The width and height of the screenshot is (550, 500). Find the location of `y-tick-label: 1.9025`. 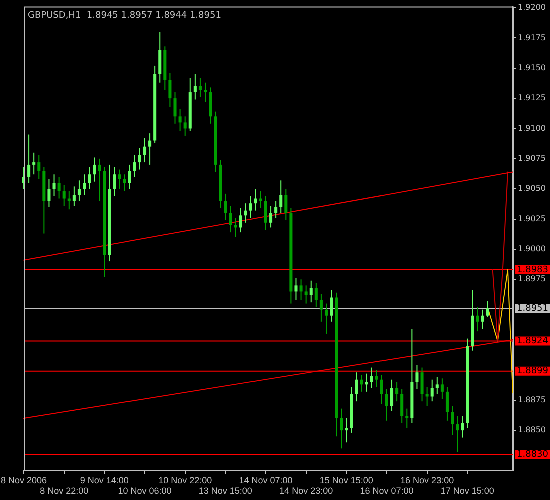

y-tick-label: 1.9025 is located at coordinates (532, 219).